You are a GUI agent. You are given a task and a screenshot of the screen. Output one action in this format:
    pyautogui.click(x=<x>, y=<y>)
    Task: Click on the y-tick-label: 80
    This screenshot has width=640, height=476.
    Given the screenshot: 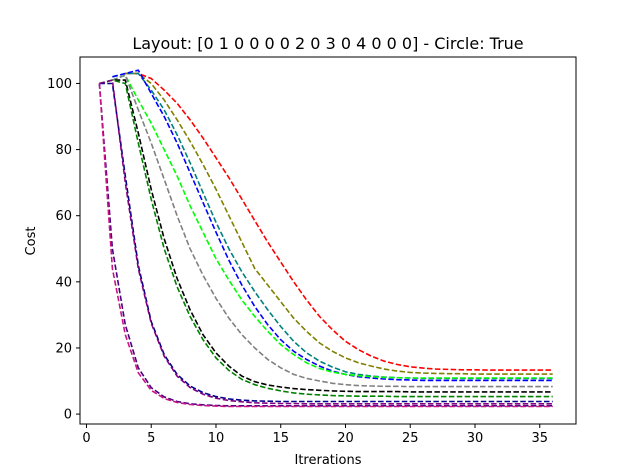 What is the action you would take?
    pyautogui.click(x=63, y=150)
    